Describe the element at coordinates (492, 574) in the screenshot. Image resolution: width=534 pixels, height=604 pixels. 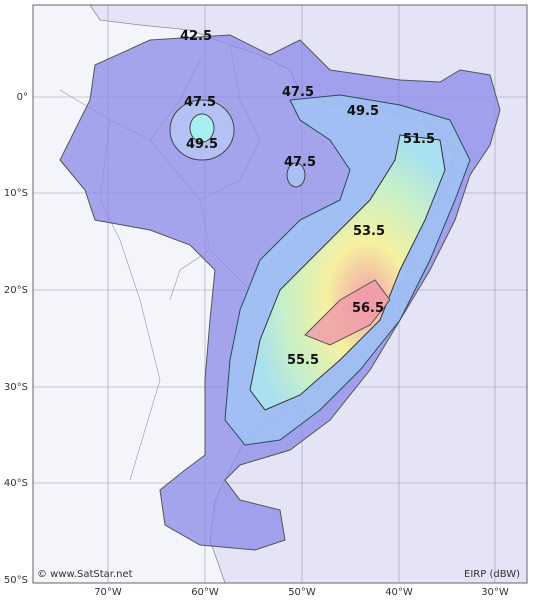
I see `unit-label: EIRP (dBW)` at that location.